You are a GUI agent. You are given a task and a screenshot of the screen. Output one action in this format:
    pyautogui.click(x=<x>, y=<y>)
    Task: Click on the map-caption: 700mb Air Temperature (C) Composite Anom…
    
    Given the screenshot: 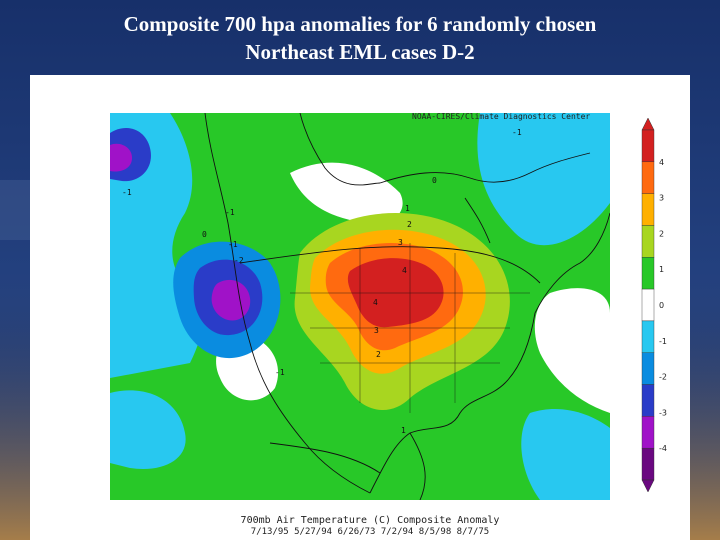 What is the action you would take?
    pyautogui.click(x=370, y=520)
    